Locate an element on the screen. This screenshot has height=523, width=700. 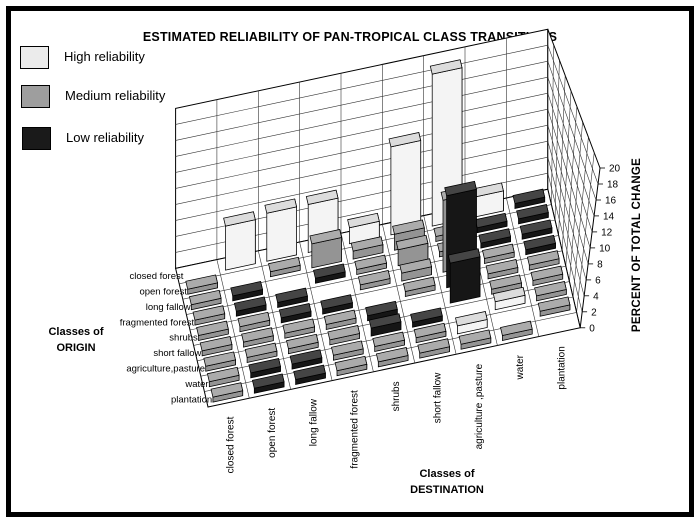
origin-label: shrubs is located at coordinates (183, 338).